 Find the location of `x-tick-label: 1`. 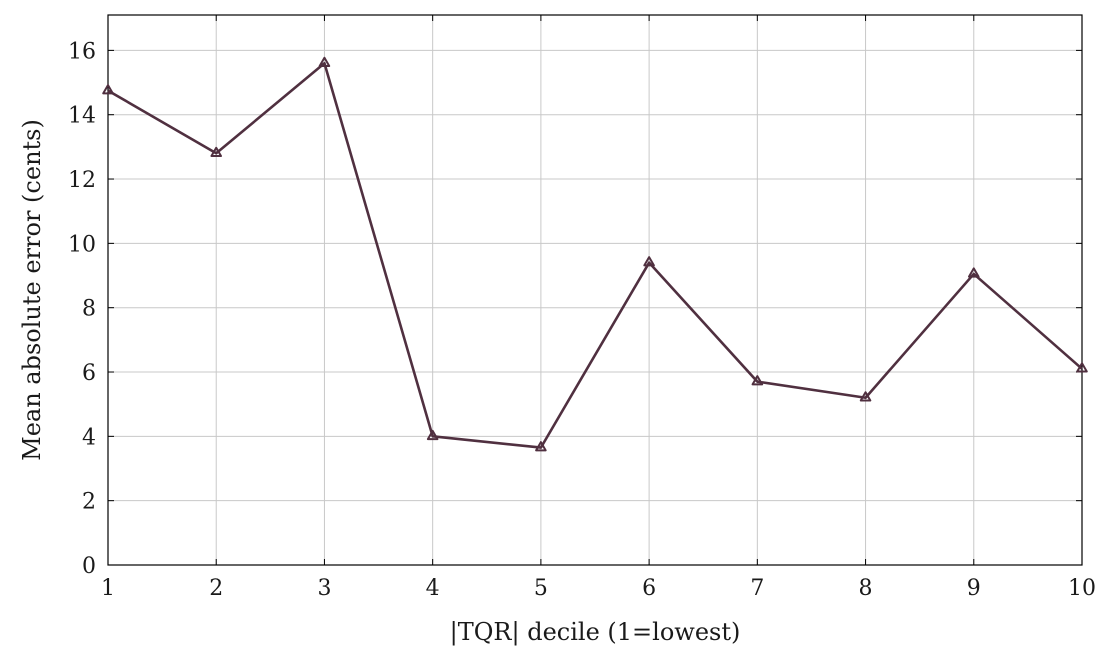

x-tick-label: 1 is located at coordinates (108, 588).